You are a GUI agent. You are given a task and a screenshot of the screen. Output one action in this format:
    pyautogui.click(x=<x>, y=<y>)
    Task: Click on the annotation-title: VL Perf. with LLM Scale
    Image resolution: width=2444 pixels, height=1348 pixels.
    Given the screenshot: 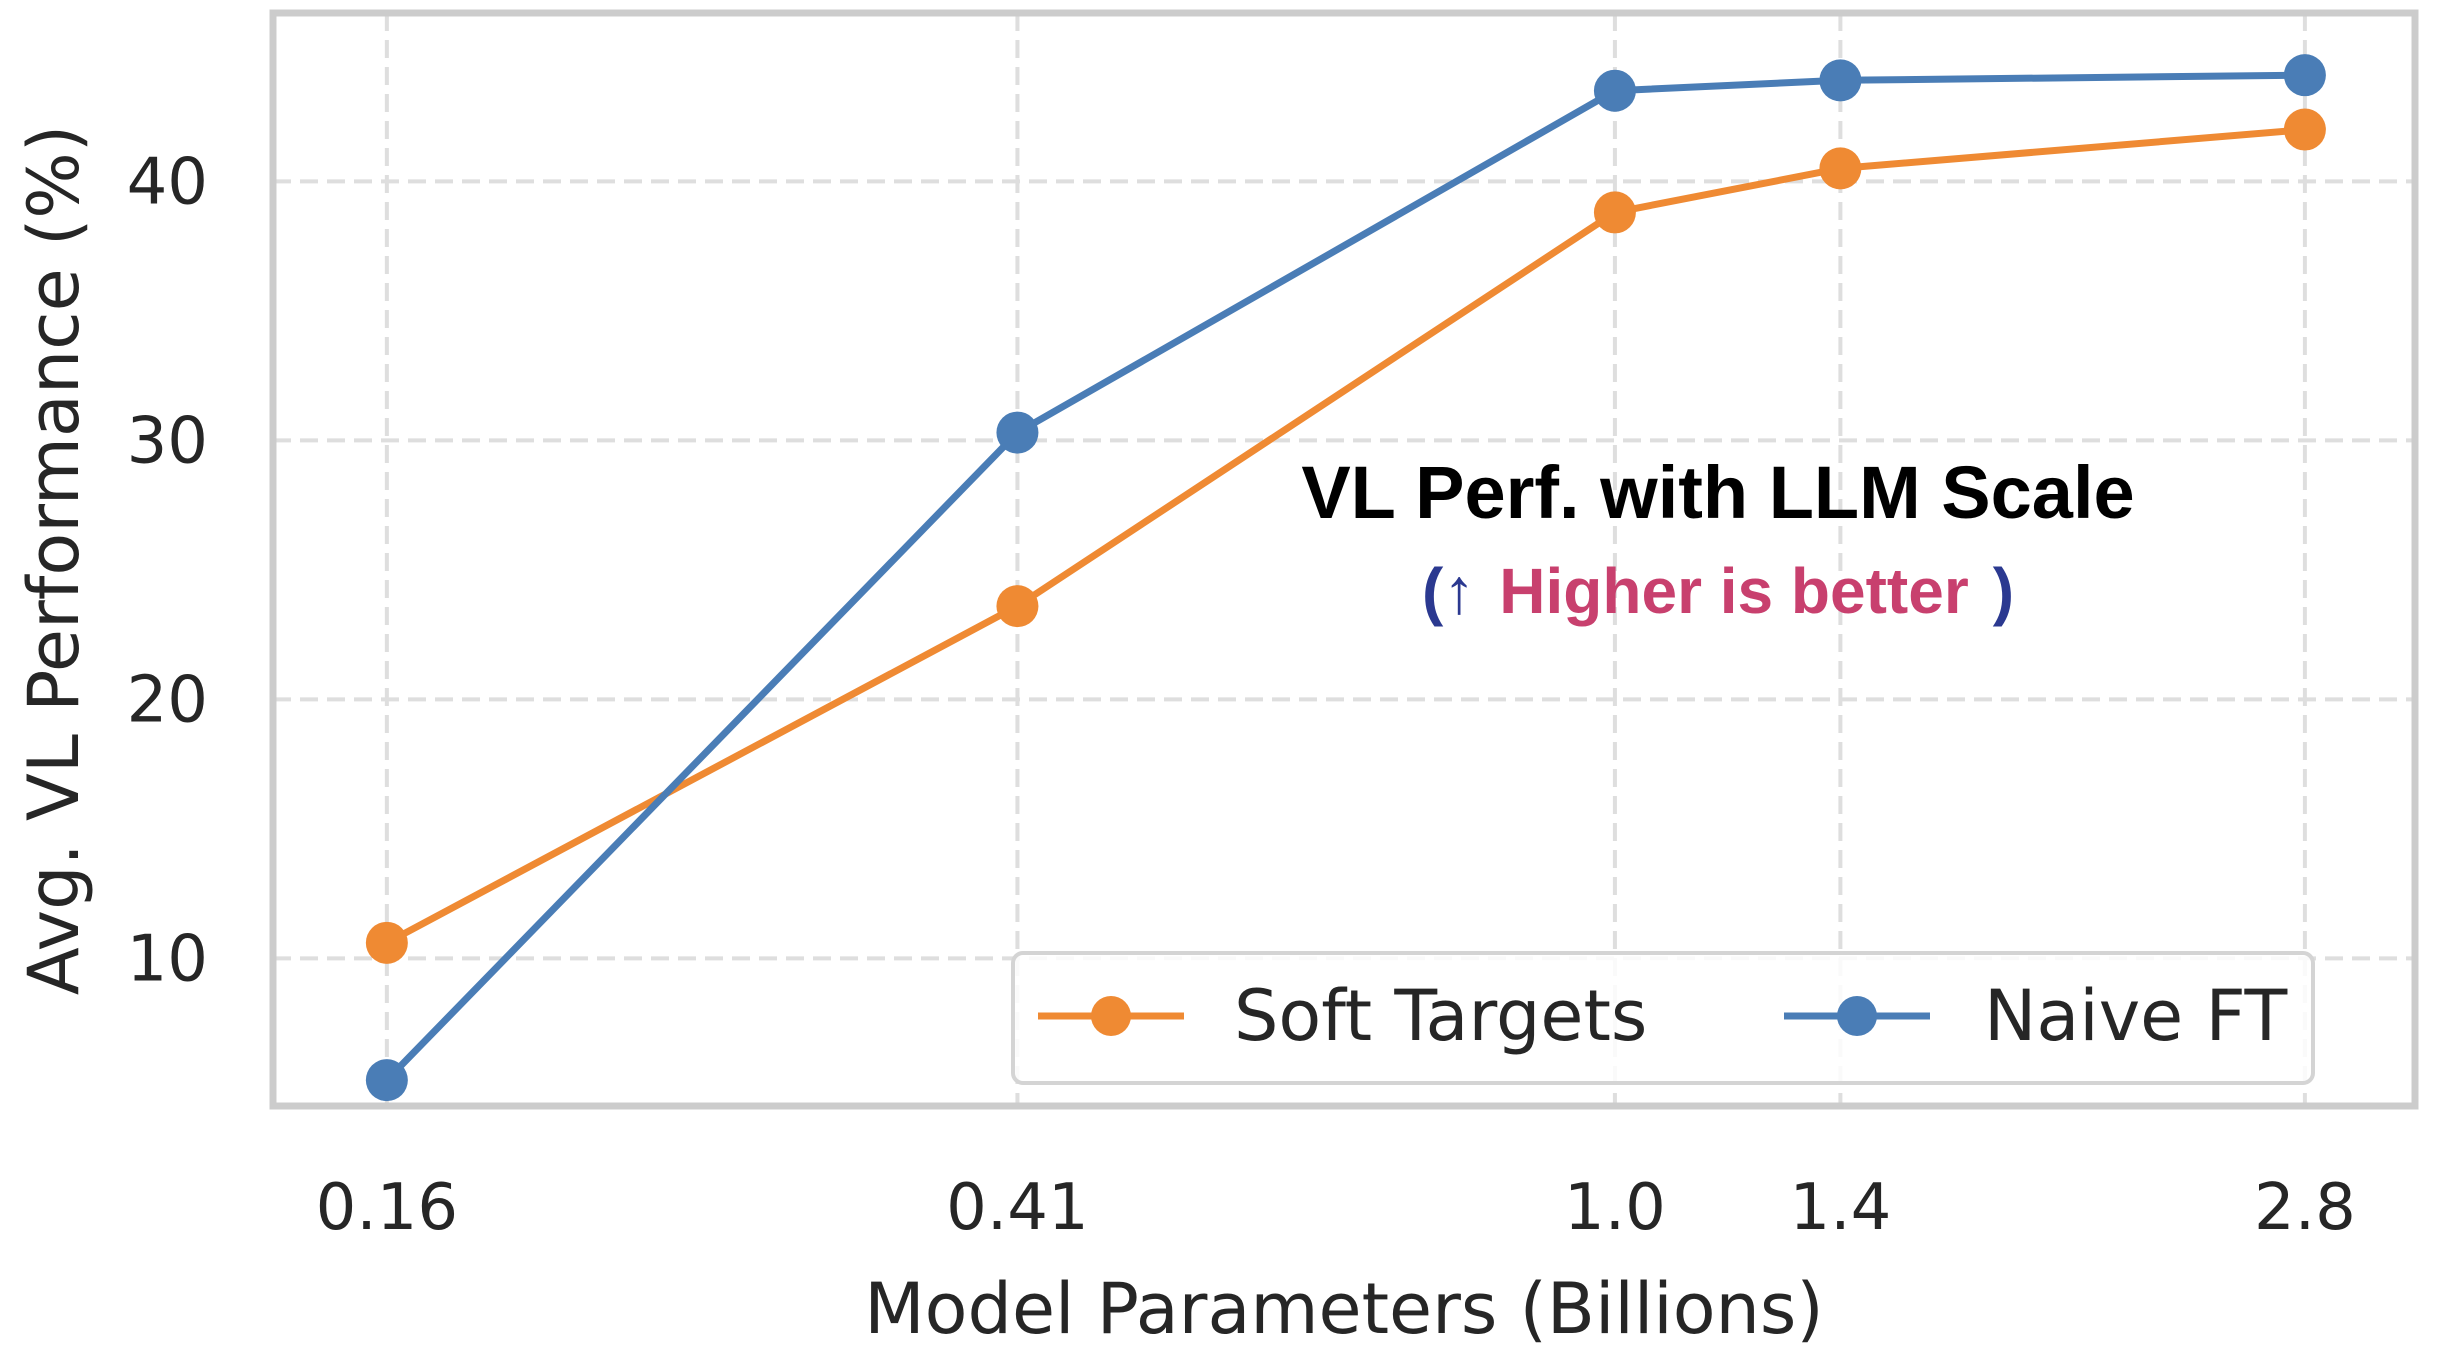 What is the action you would take?
    pyautogui.click(x=1717, y=492)
    